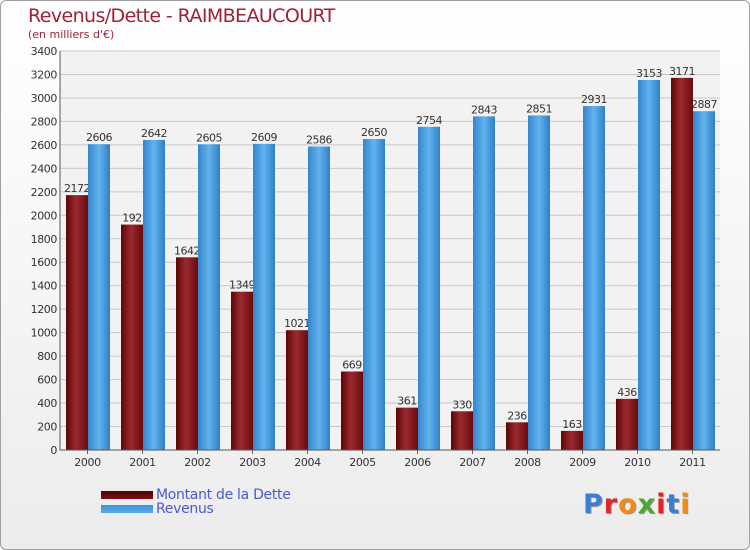 The height and width of the screenshot is (550, 750). Describe the element at coordinates (44, 74) in the screenshot. I see `y-tick-label: 3200` at that location.